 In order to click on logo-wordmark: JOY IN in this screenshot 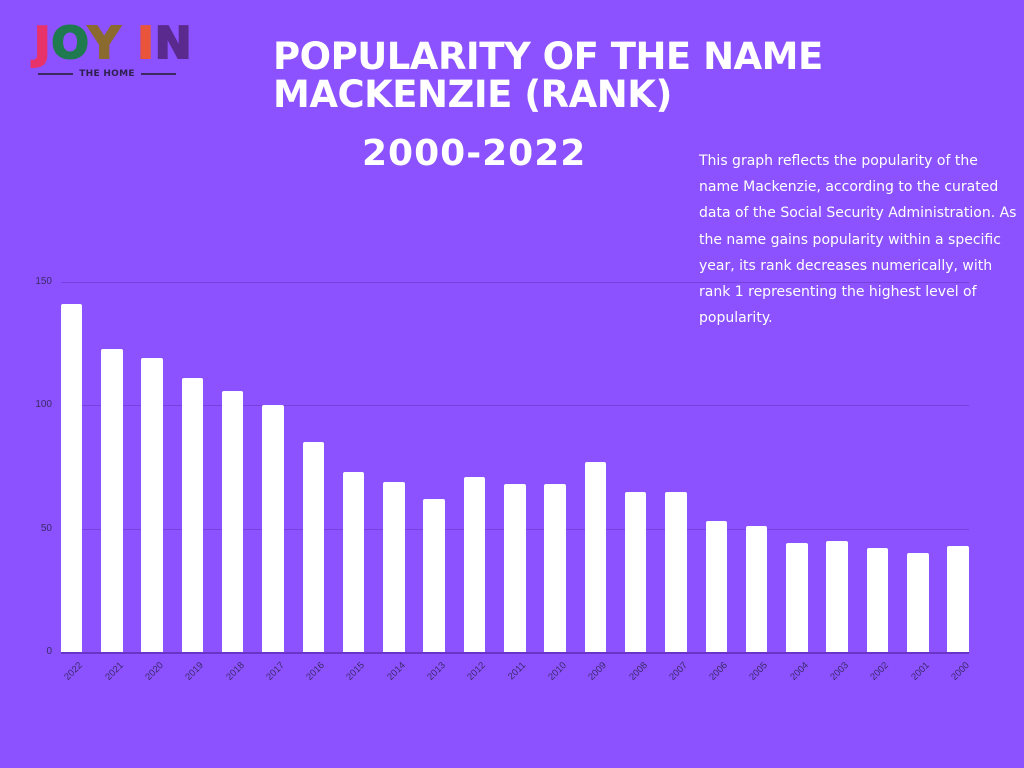, I will do `click(113, 43)`.